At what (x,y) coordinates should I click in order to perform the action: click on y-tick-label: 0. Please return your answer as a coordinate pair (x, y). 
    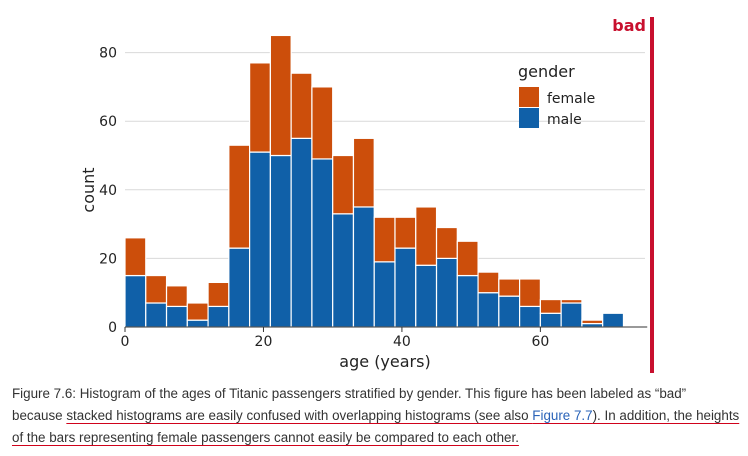
    Looking at the image, I should click on (112, 328).